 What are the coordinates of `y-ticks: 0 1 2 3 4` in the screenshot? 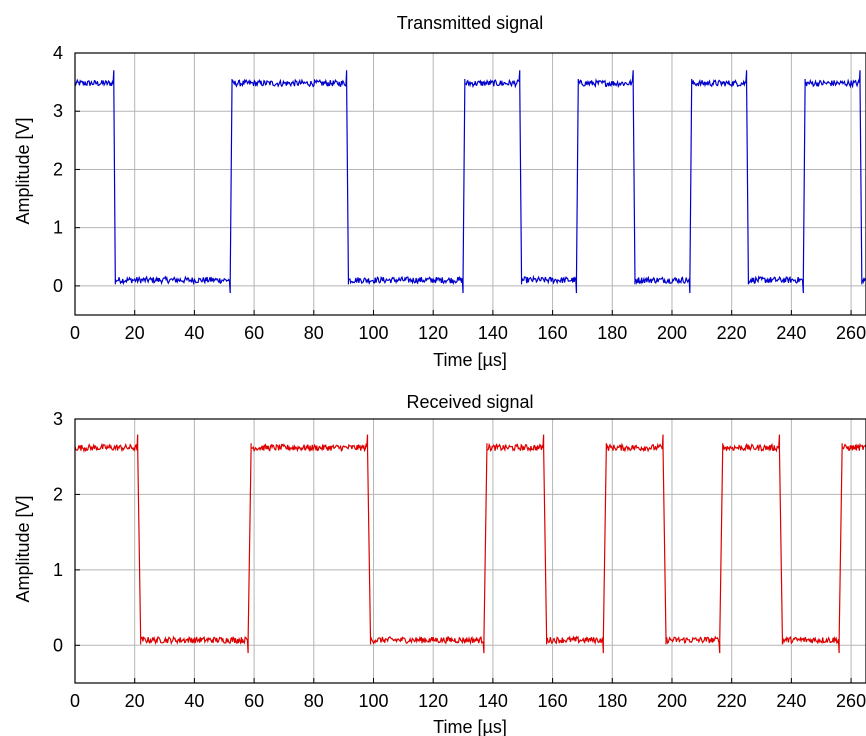 It's located at (66, 169).